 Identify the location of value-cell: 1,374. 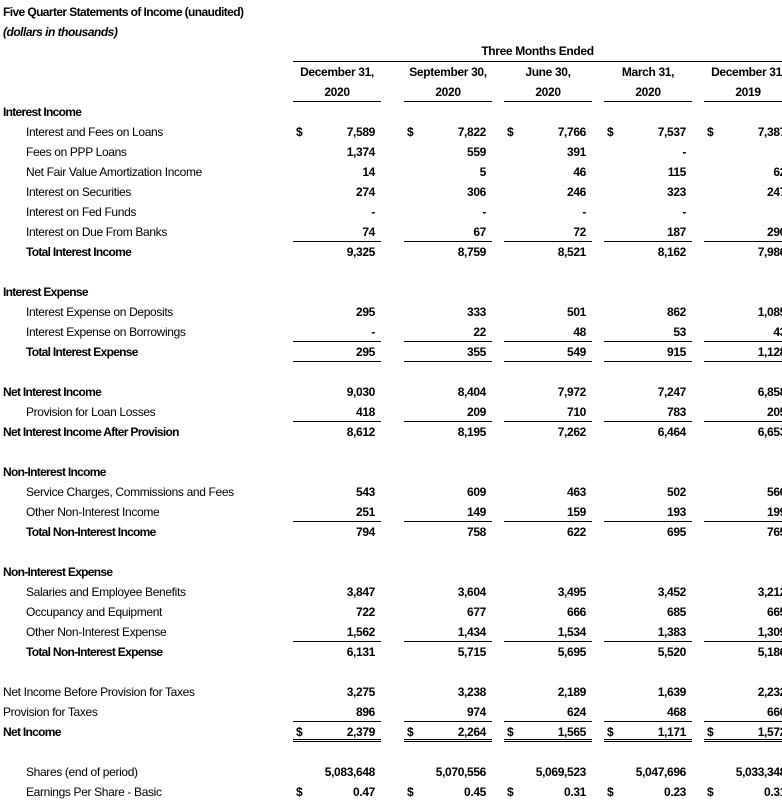
(337, 152).